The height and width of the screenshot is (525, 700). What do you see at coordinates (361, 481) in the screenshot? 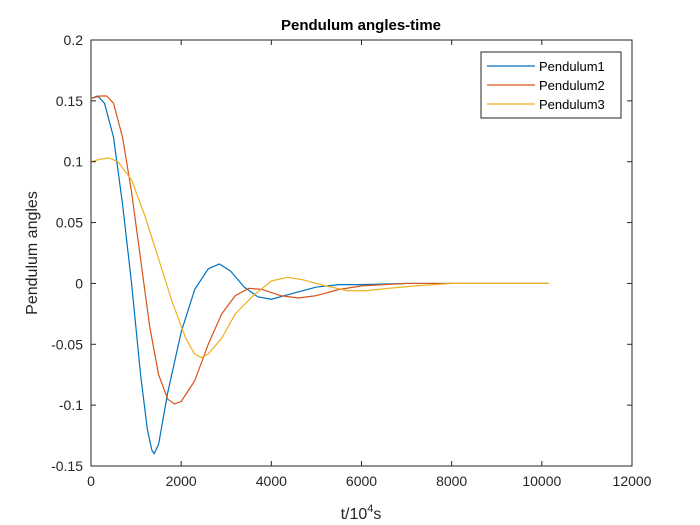
I see `x-tick-label: 6000` at bounding box center [361, 481].